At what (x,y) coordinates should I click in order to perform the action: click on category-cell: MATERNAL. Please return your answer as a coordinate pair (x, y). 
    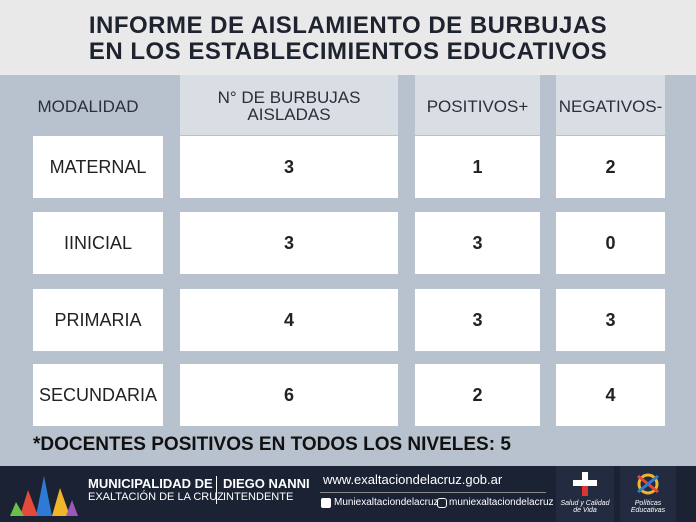
    Looking at the image, I should click on (98, 167).